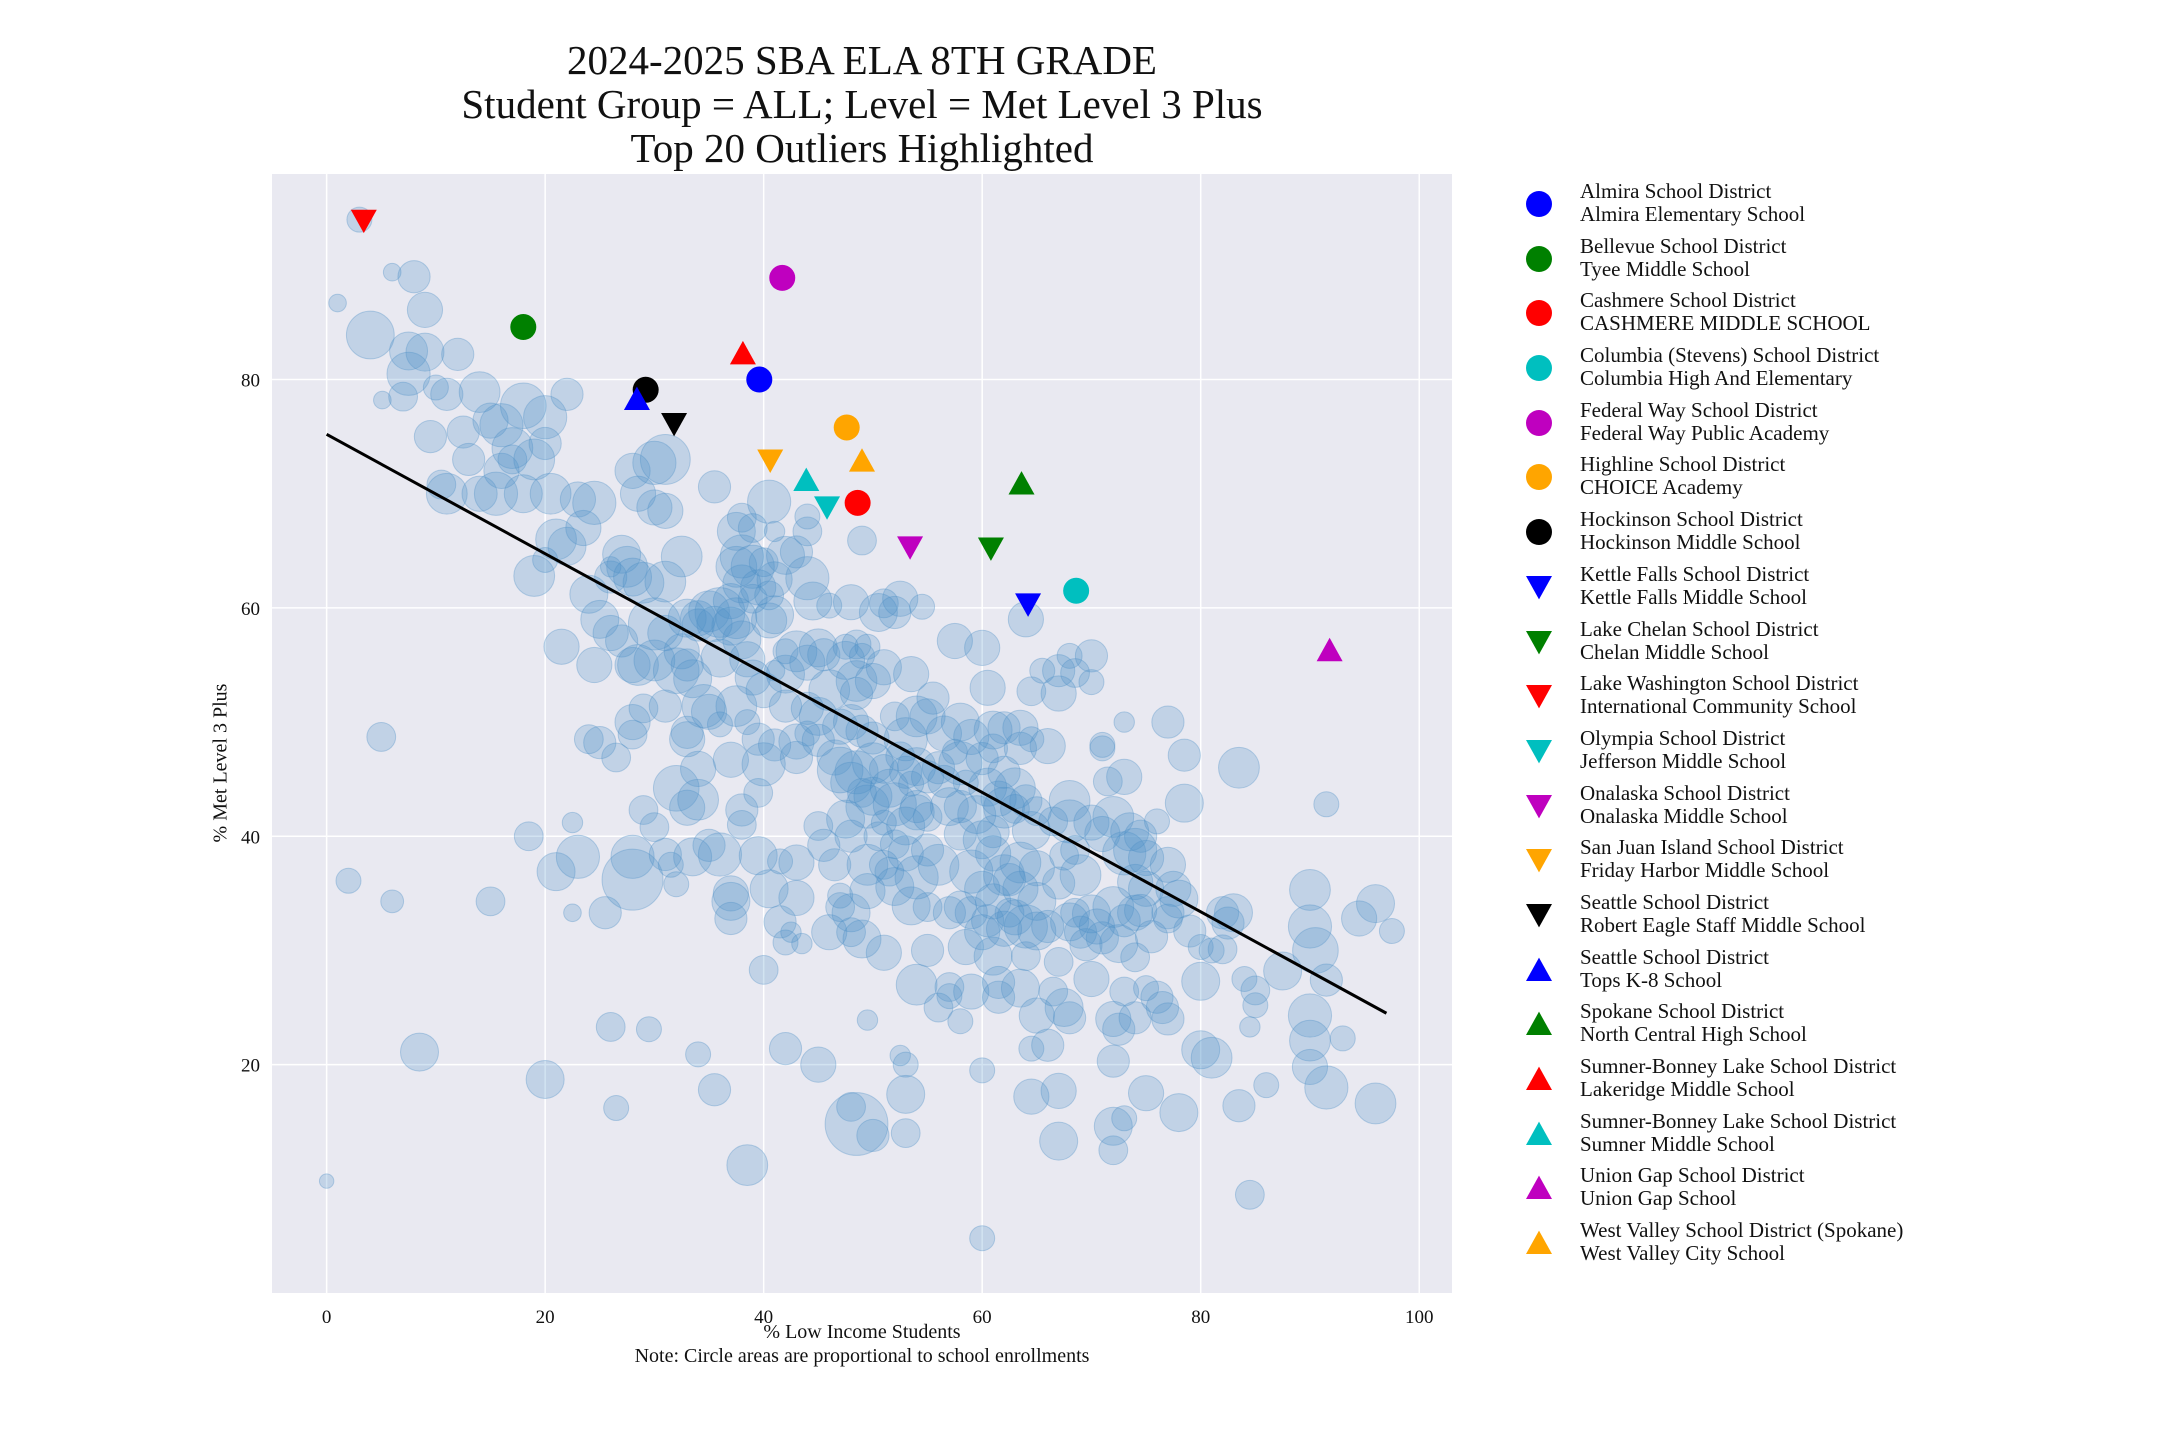  I want to click on legend-school: Lakeridge Middle School, so click(1687, 1089).